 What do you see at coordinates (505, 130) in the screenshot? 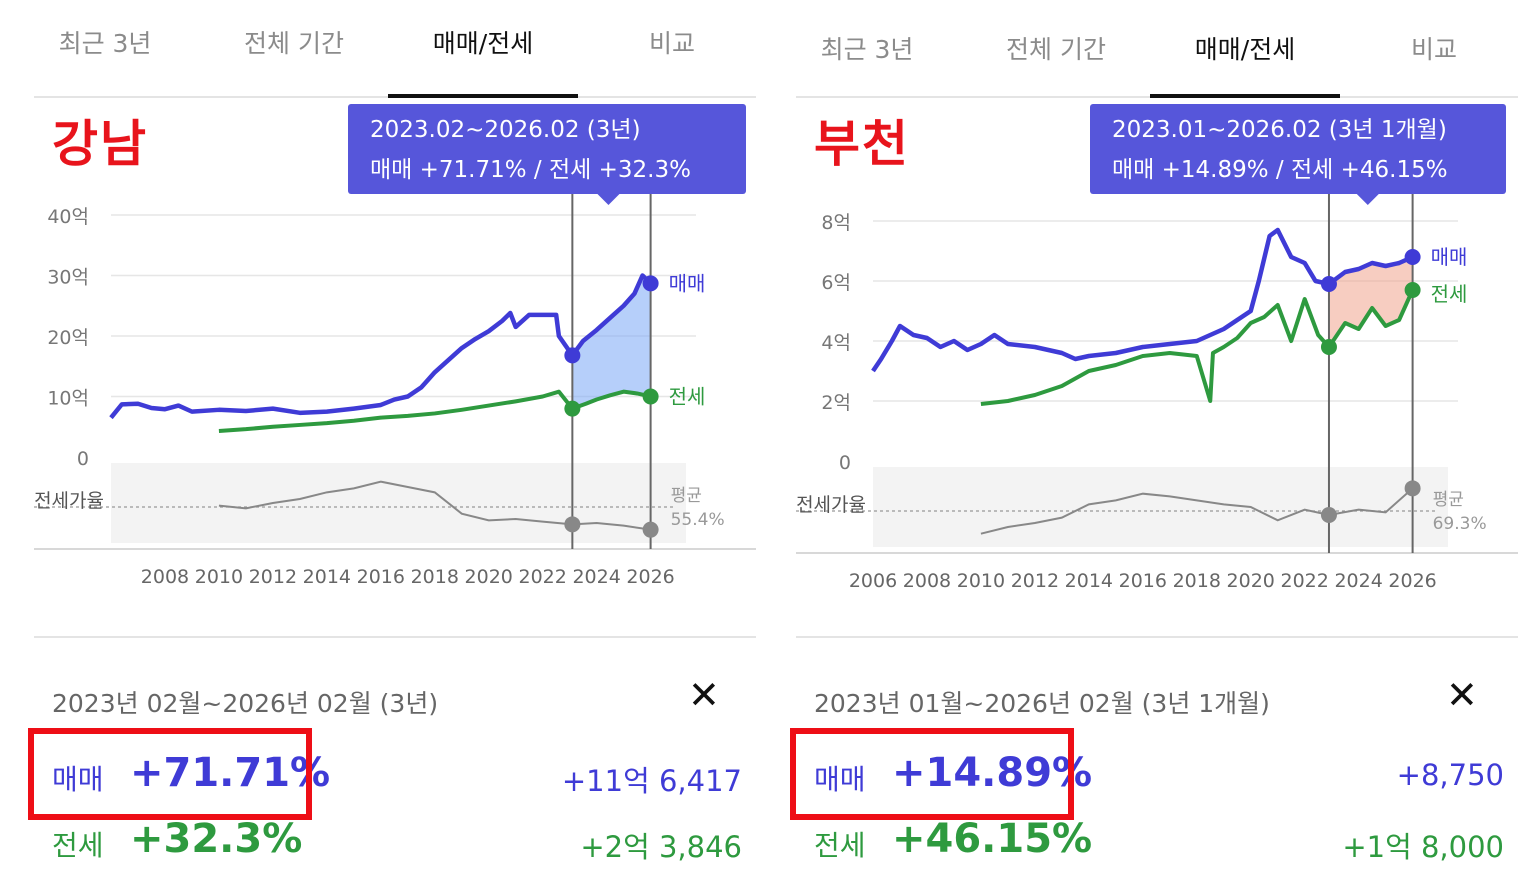
I see `tooltip-range: 2023.02~2026.02 (3년)` at bounding box center [505, 130].